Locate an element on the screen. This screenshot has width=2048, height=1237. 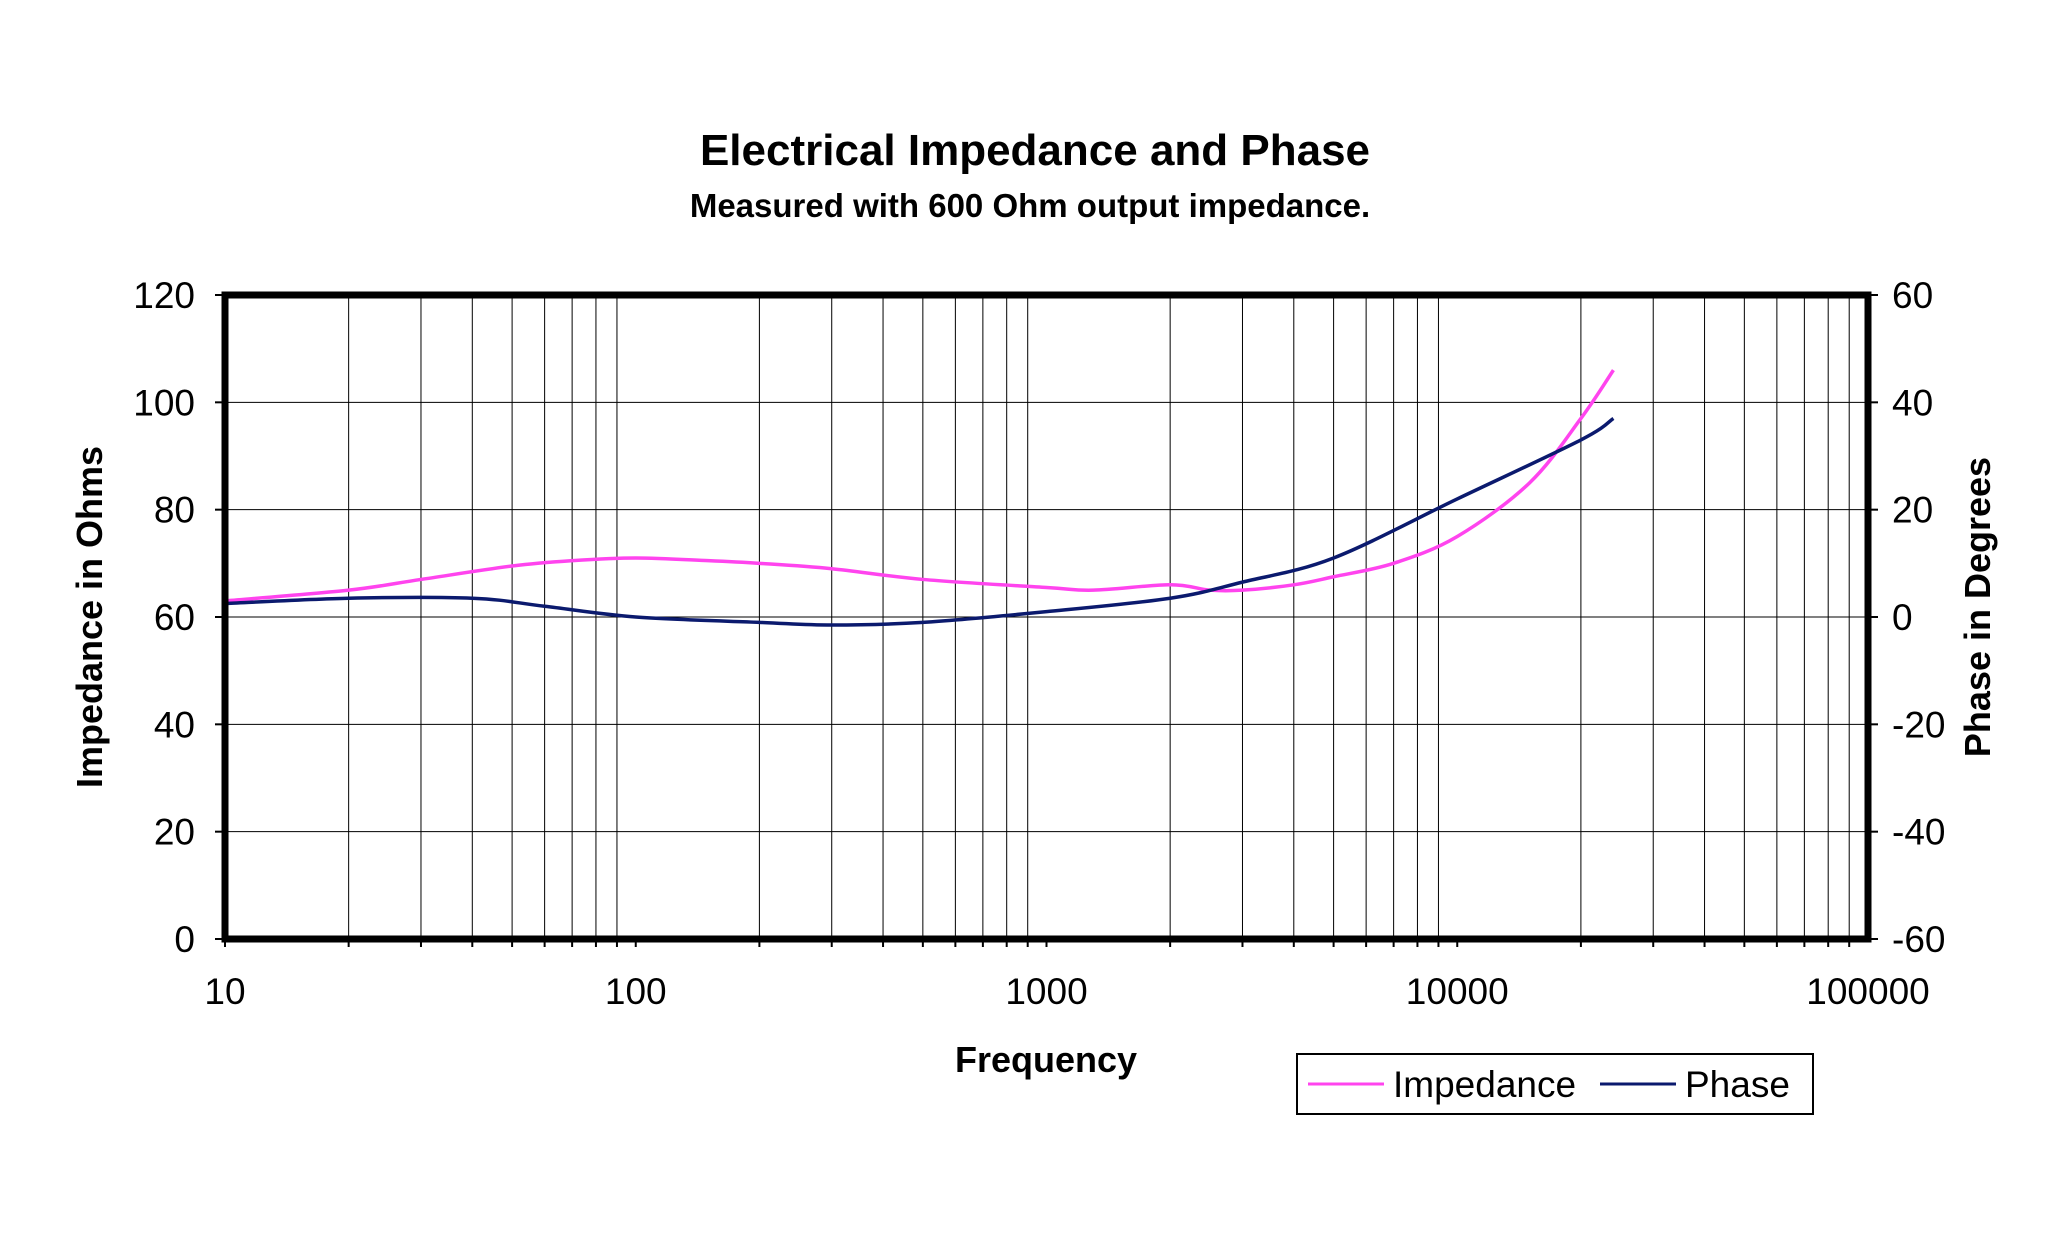
y-tick-label: 80 is located at coordinates (174, 510).